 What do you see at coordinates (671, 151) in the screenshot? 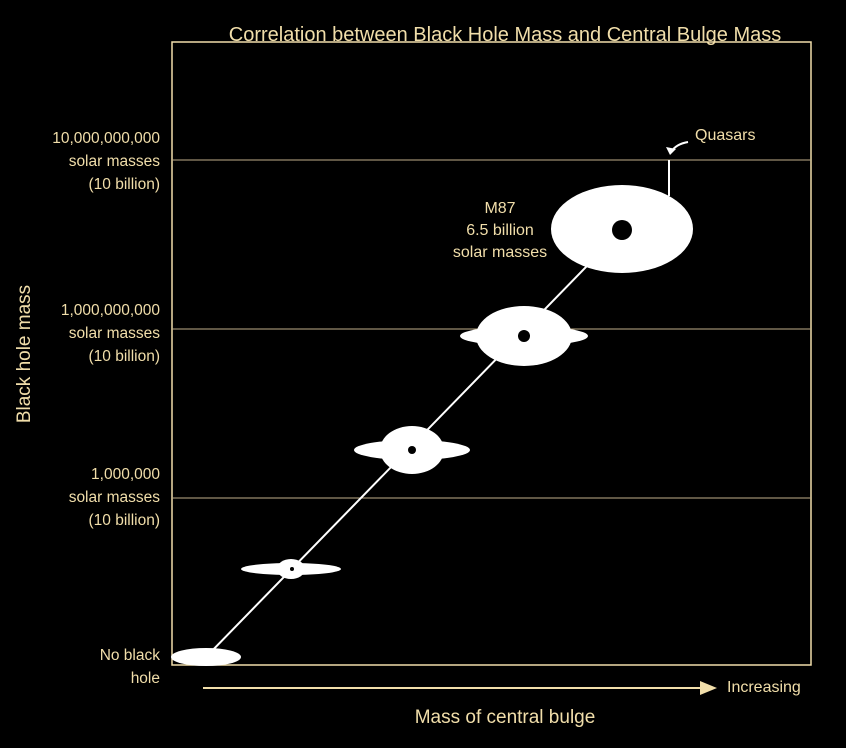
I see `quasar-arrowhead-icon` at bounding box center [671, 151].